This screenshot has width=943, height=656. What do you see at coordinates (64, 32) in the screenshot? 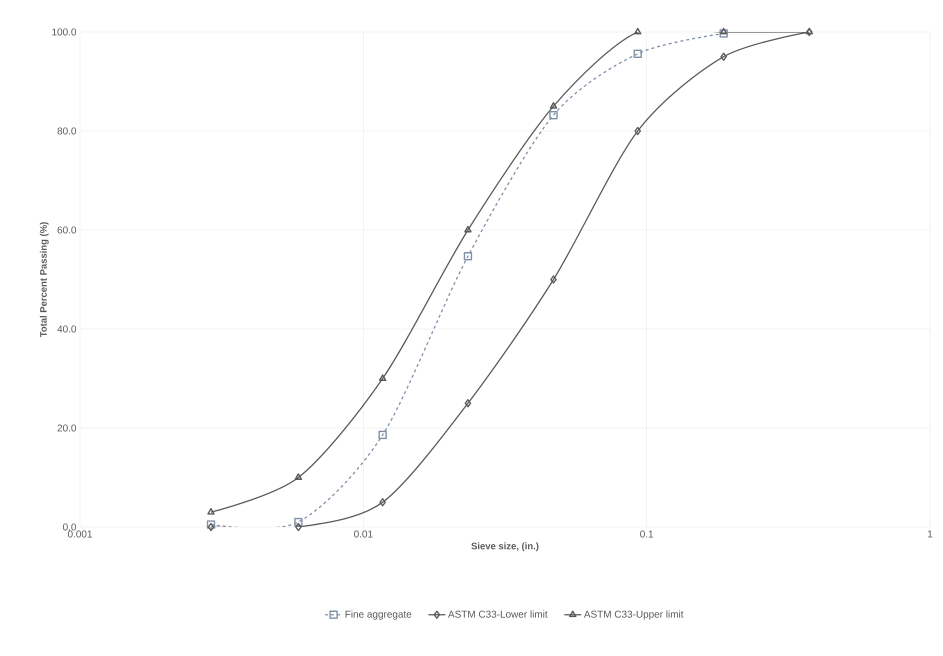
I see `y-tick-label: 100.0` at bounding box center [64, 32].